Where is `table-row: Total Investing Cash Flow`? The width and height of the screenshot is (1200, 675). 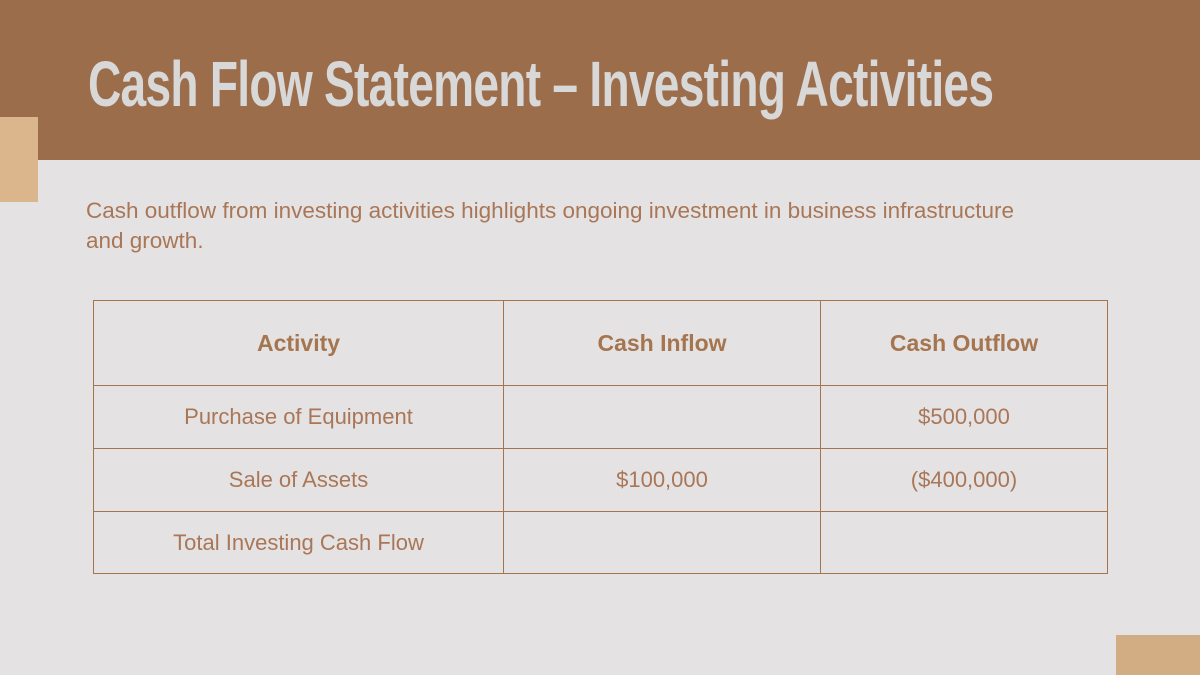 table-row: Total Investing Cash Flow is located at coordinates (600, 542).